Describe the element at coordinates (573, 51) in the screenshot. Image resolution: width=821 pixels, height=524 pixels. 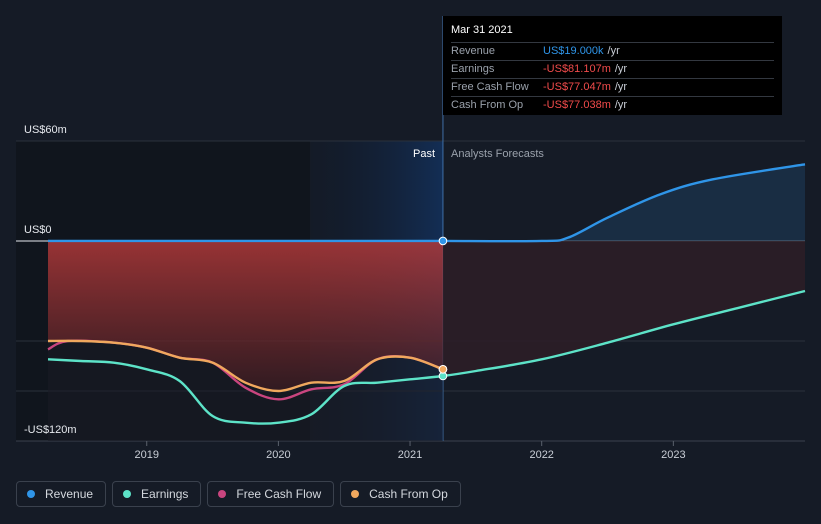
I see `tooltip-row-value: US$19.000k` at that location.